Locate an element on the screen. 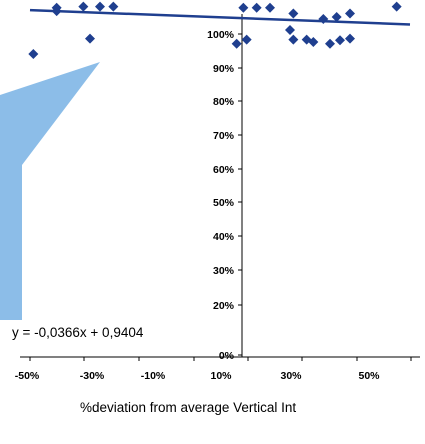 Image resolution: width=425 pixels, height=444 pixels. trendline is located at coordinates (220, 17).